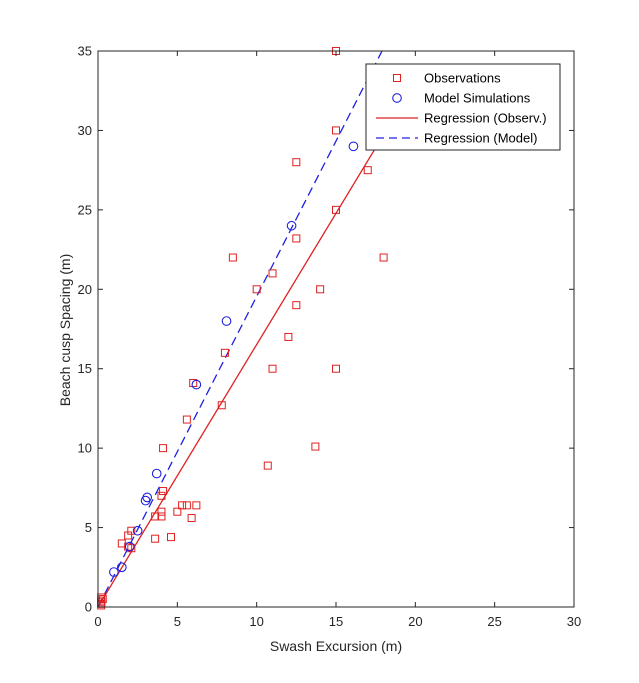 This screenshot has width=639, height=683. Describe the element at coordinates (485, 118) in the screenshot. I see `legend-label: Regression (Observ.)` at that location.